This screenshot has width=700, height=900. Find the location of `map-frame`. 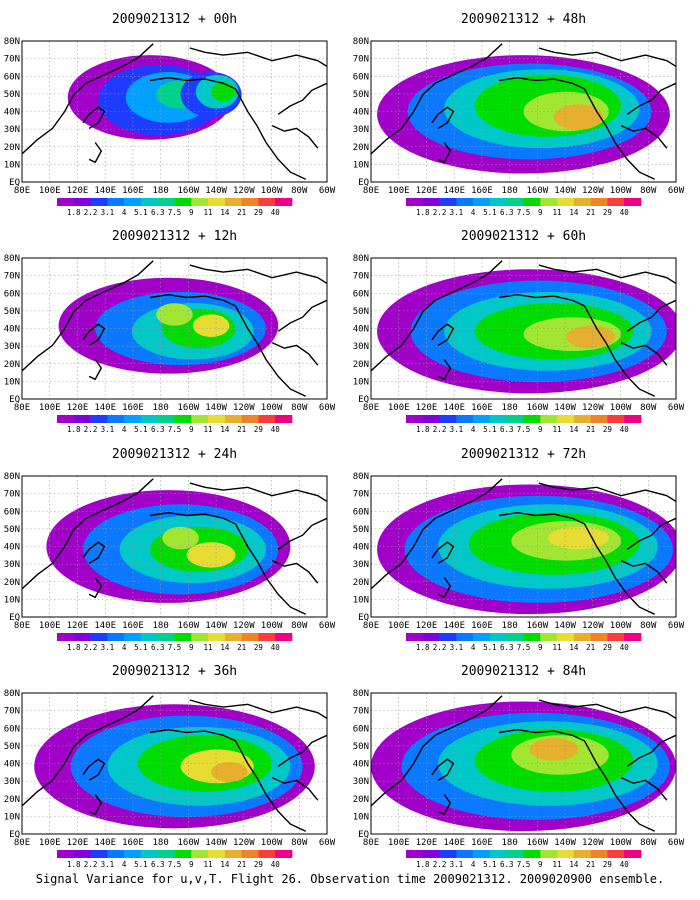

map-frame is located at coordinates (523, 546).